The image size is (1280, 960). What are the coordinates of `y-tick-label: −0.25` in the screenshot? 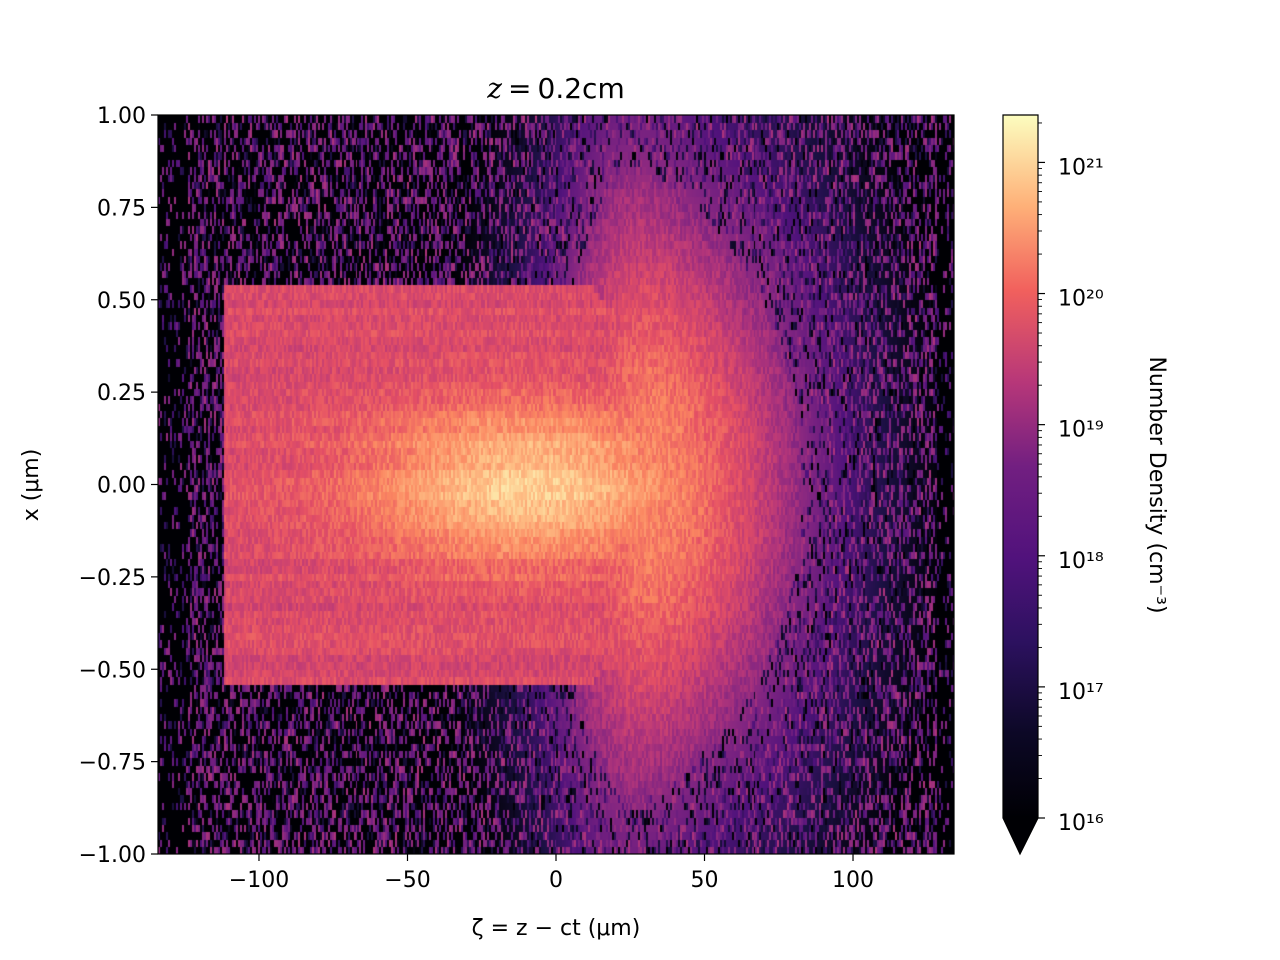 It's located at (112, 578).